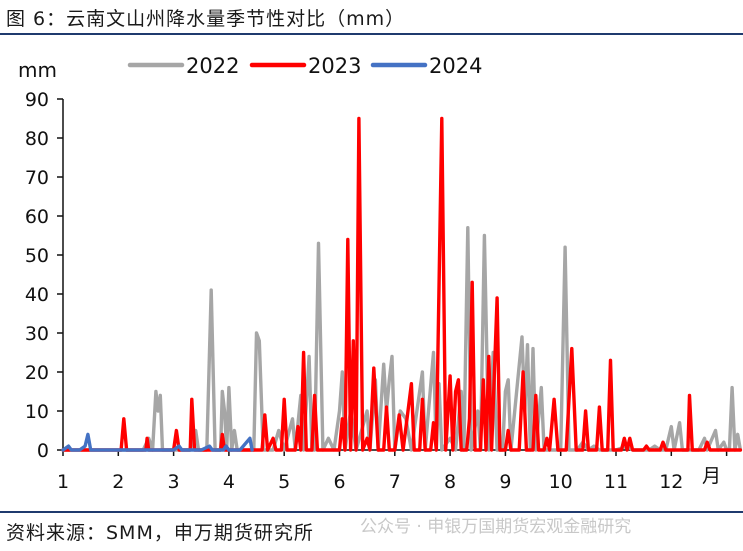 Image resolution: width=743 pixels, height=551 pixels. Describe the element at coordinates (371, 34) in the screenshot. I see `header-rule` at that location.